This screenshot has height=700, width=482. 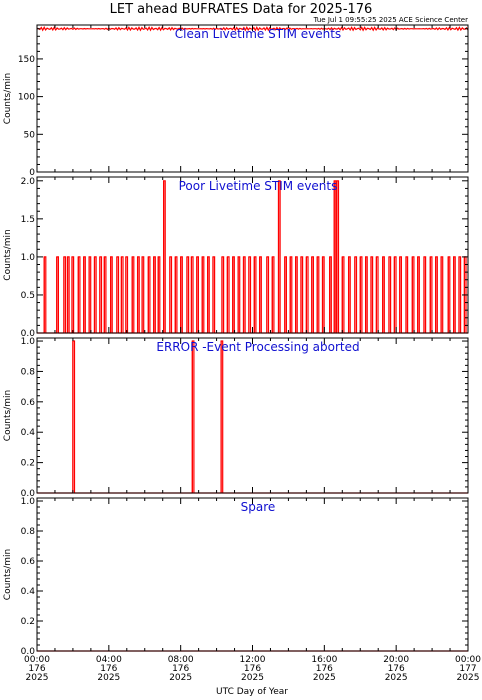 What do you see at coordinates (396, 660) in the screenshot?
I see `x-tick-time: 20:00` at bounding box center [396, 660].